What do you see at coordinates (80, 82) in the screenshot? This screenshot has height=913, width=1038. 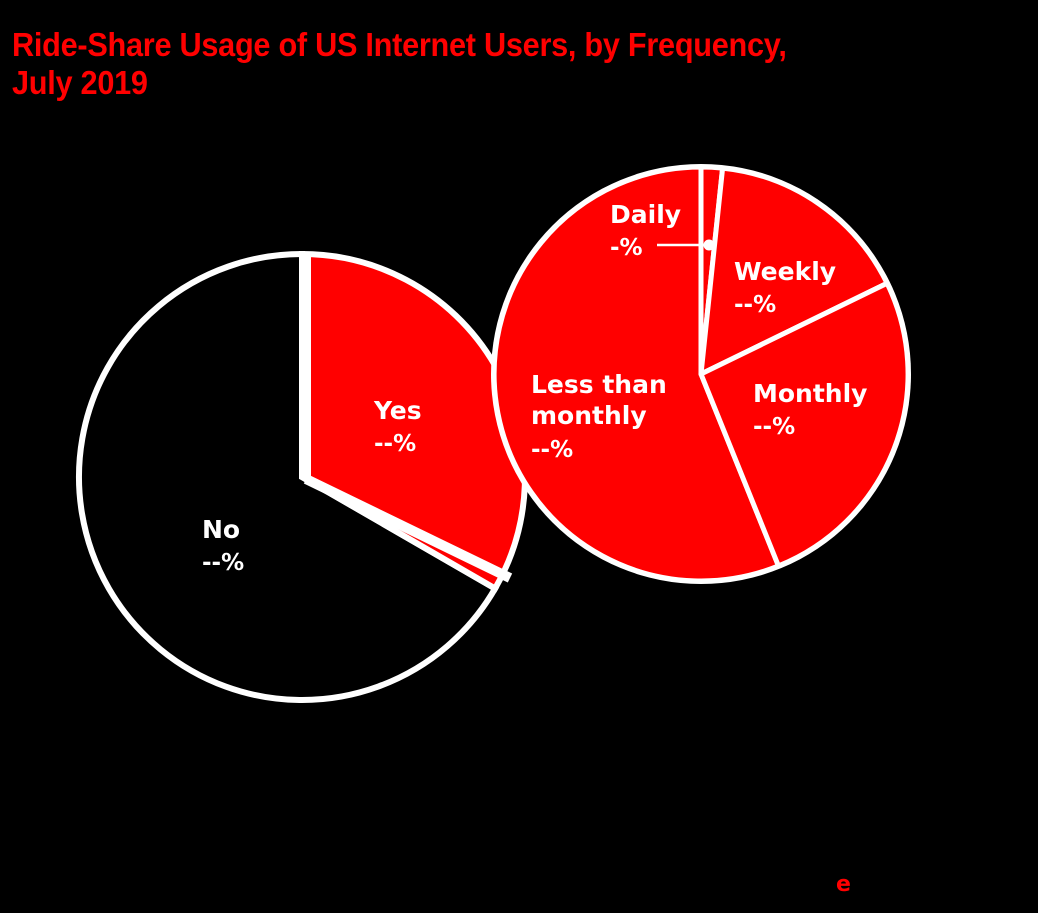 I see `chart-title-line-2: July 2019` at bounding box center [80, 82].